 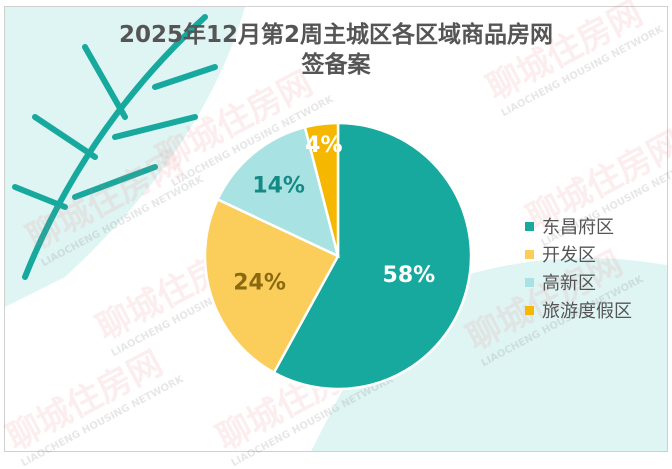 I want to click on title-line-1: 2025年12月第2周主城区各区域商品房网, so click(x=336, y=35).